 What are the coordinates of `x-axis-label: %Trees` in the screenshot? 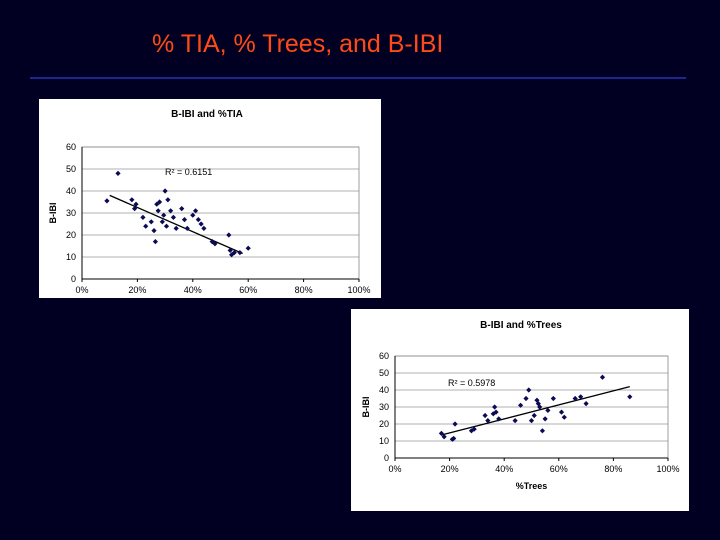 It's located at (532, 486).